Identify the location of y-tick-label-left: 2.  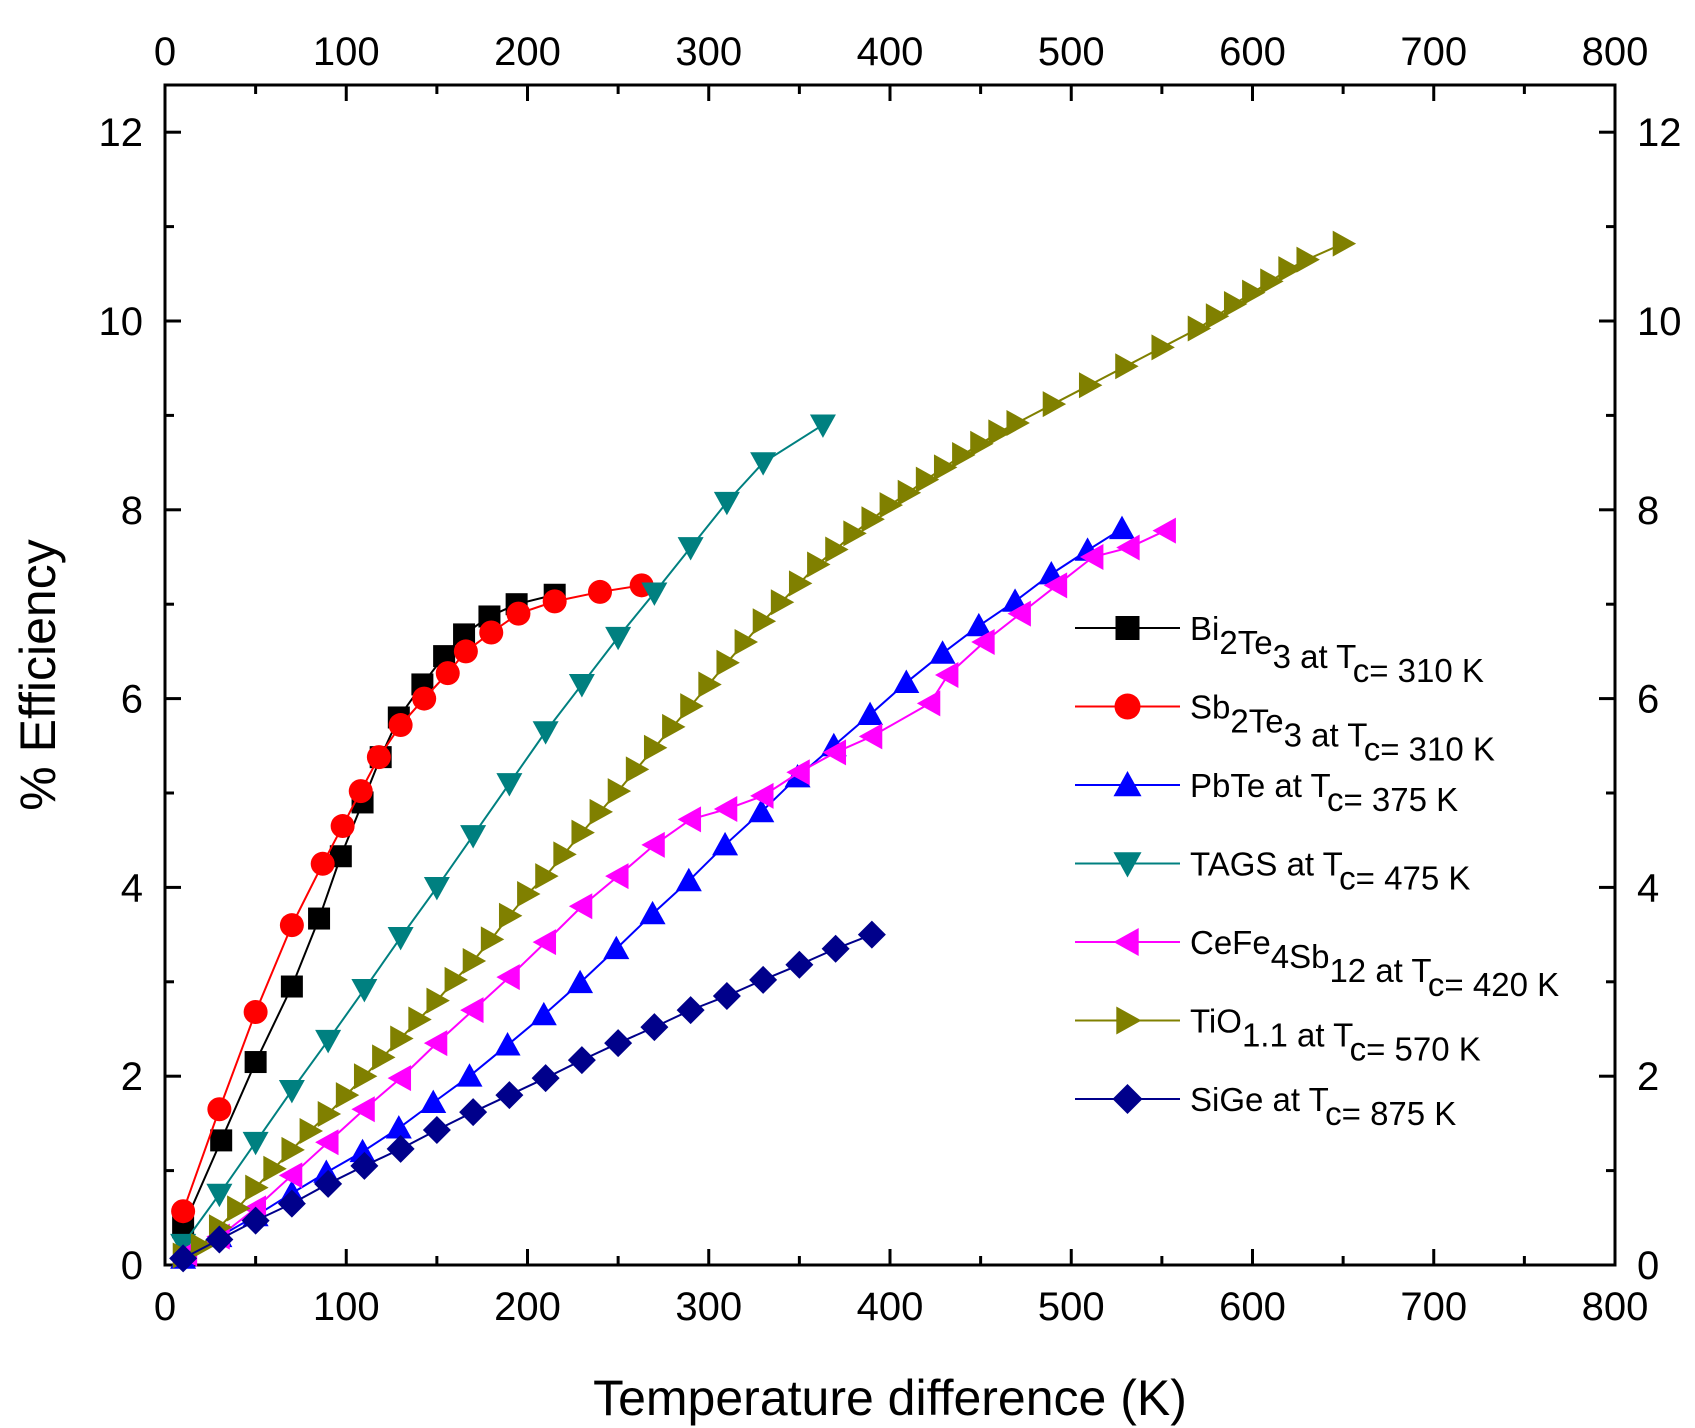
(132, 1077).